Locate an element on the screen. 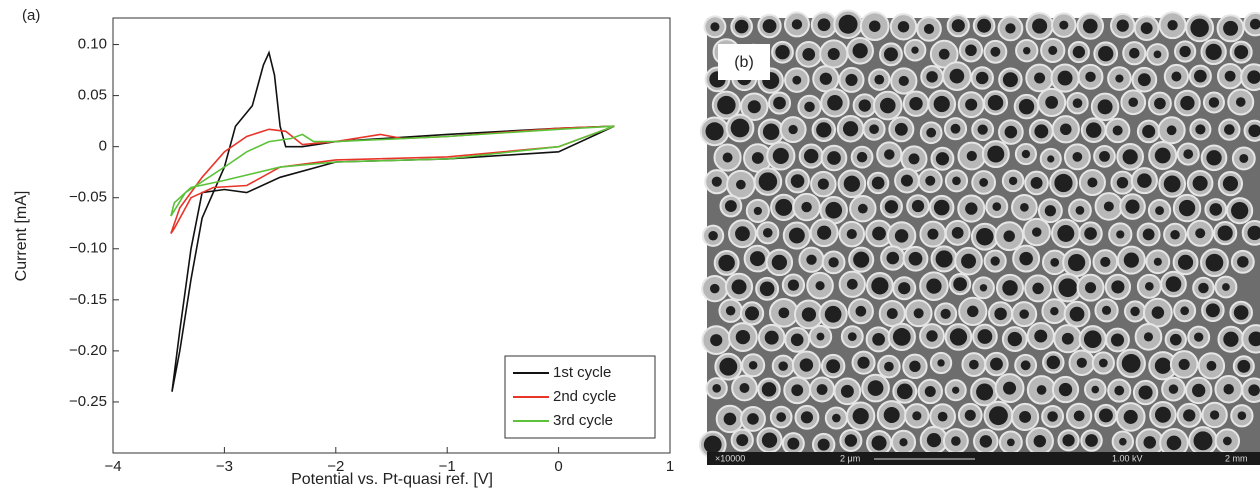 The width and height of the screenshot is (1260, 498). y-tick-label: 0 is located at coordinates (103, 146).